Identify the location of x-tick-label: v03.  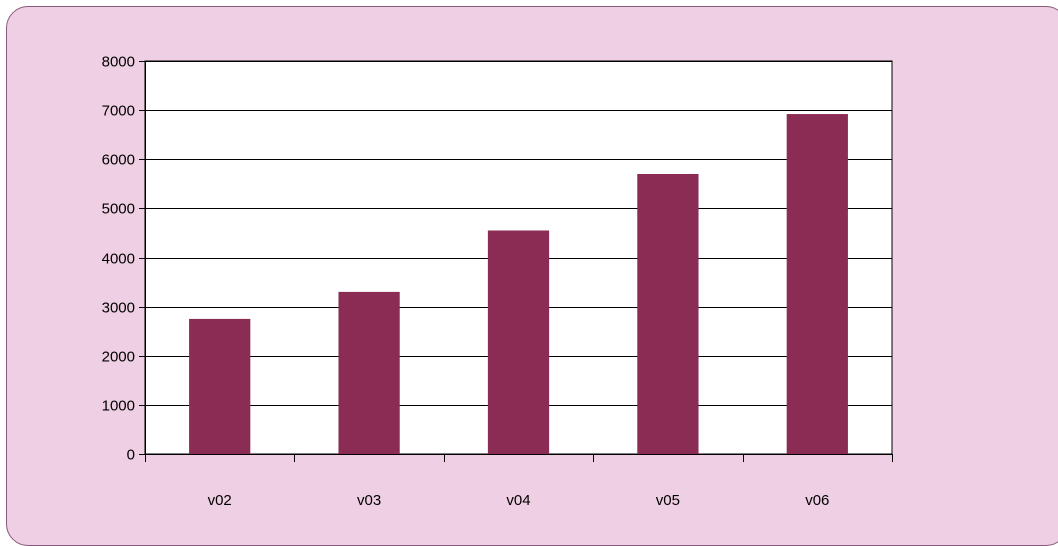
(369, 500).